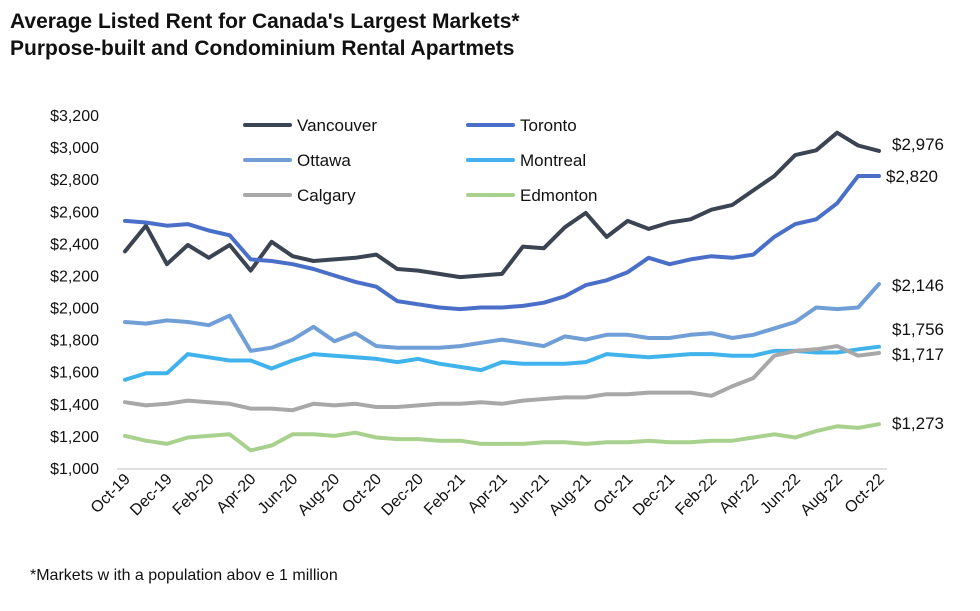 The height and width of the screenshot is (611, 980). I want to click on x-tick-label: Jun-20, so click(278, 494).